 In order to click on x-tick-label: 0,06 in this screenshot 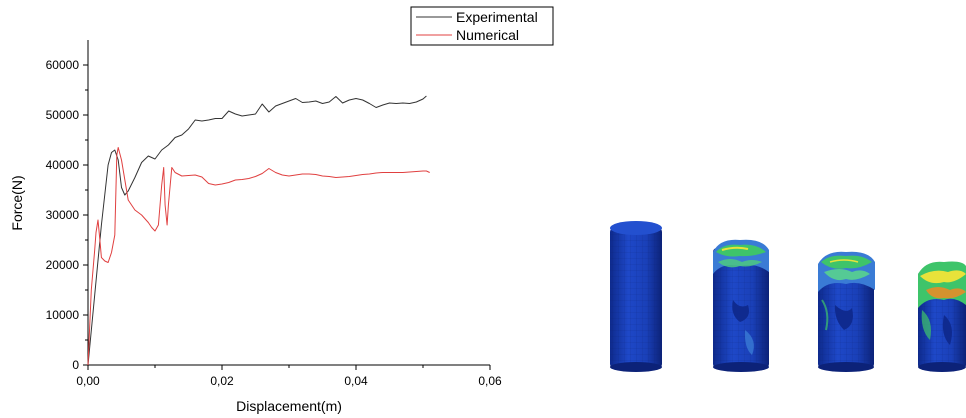, I will do `click(490, 381)`.